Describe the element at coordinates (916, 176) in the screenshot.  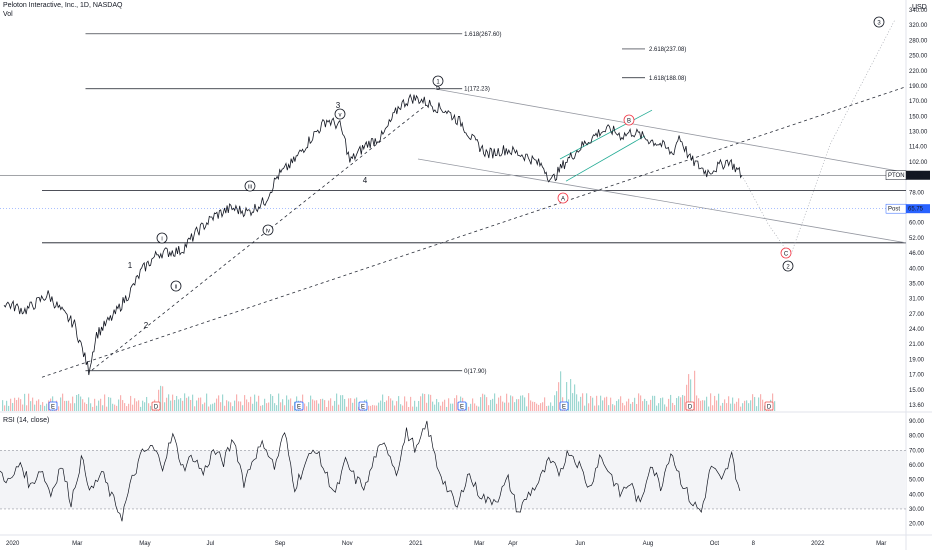
I see `price-badge-value: 86.06` at that location.